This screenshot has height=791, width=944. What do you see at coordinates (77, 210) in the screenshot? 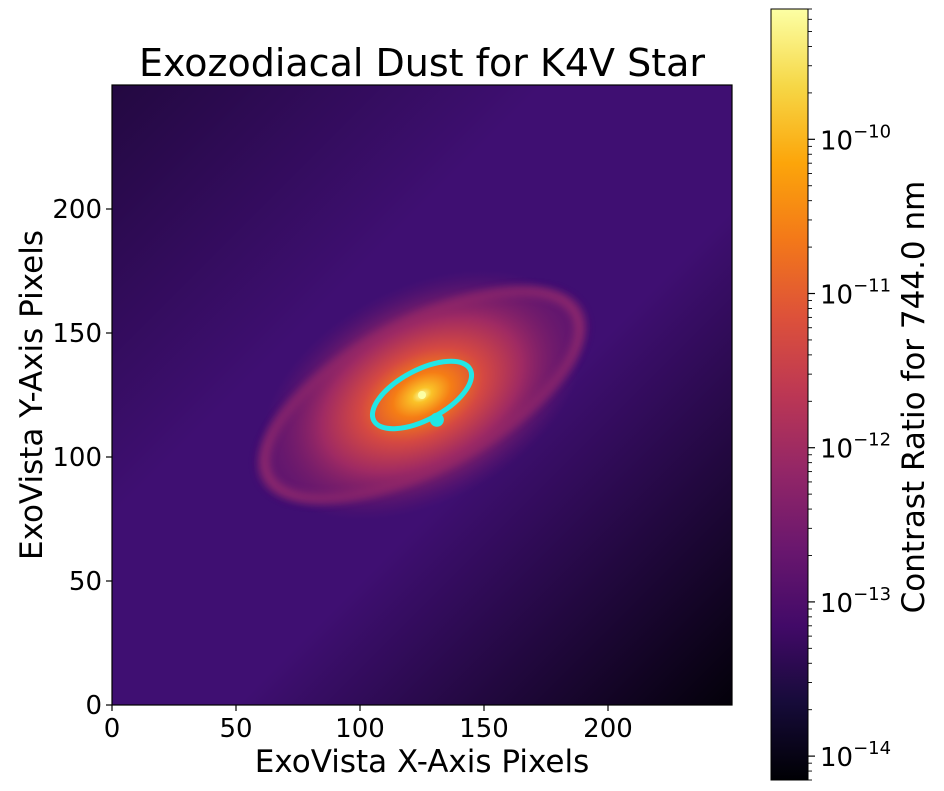
I see `y-tick-label: 200` at bounding box center [77, 210].